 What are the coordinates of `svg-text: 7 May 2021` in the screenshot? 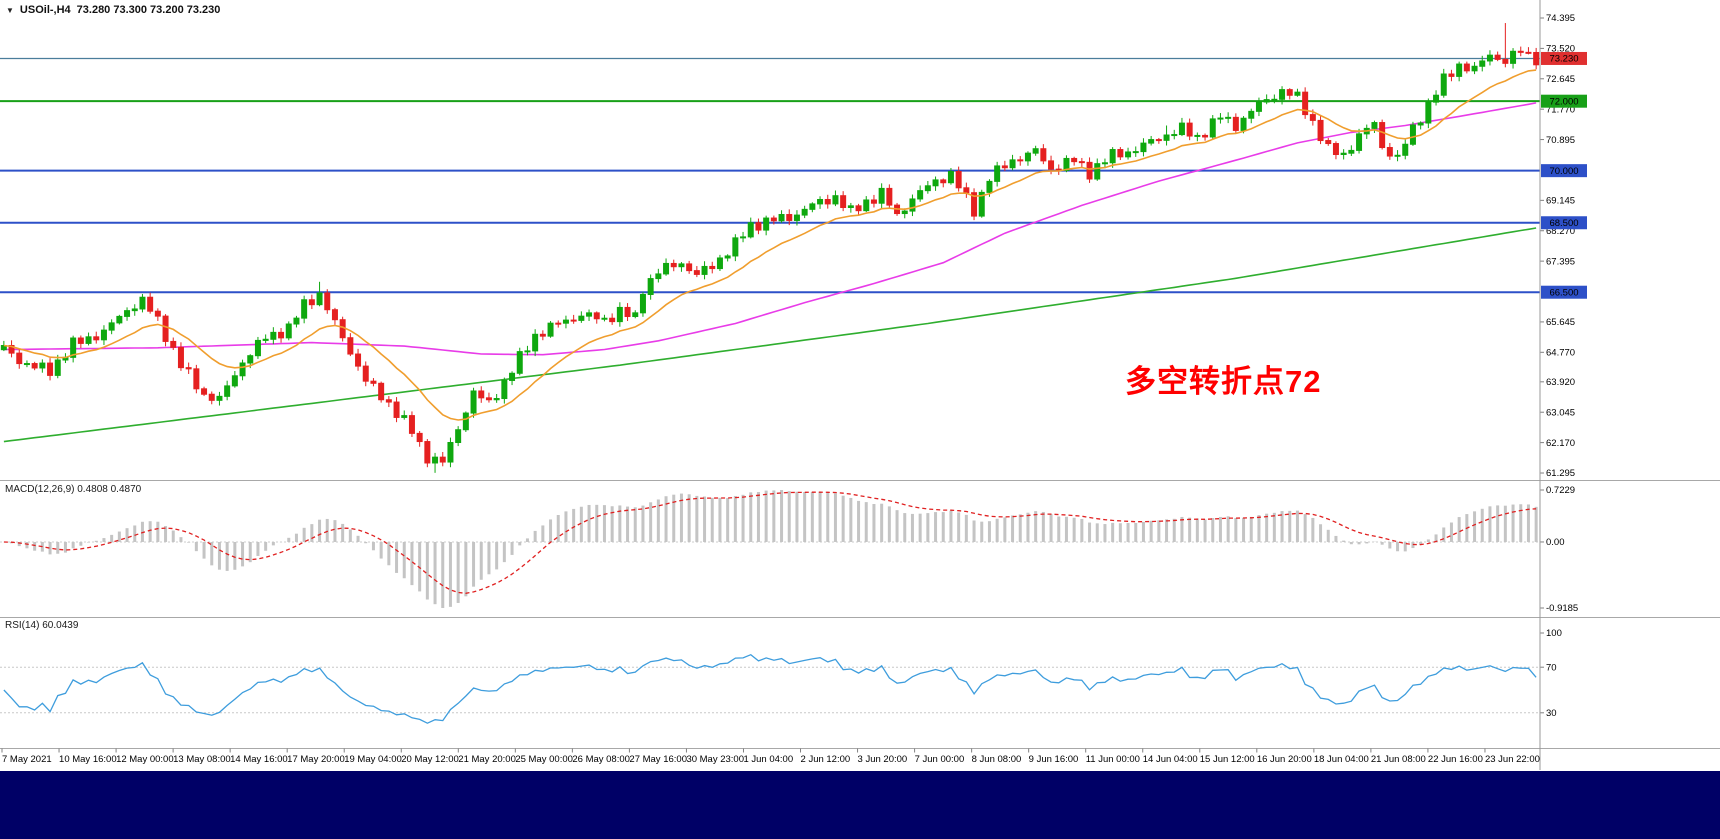 It's located at (27, 759).